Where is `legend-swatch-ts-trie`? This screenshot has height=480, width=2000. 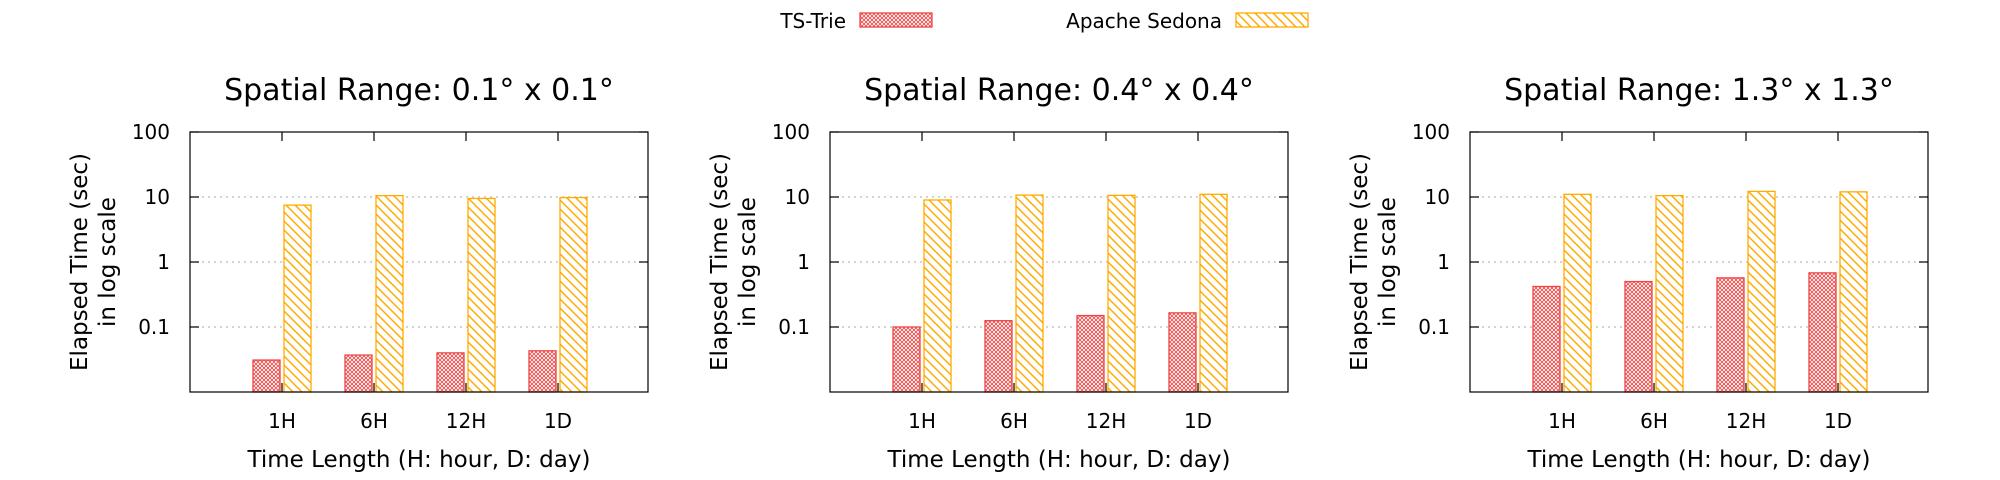
legend-swatch-ts-trie is located at coordinates (896, 20).